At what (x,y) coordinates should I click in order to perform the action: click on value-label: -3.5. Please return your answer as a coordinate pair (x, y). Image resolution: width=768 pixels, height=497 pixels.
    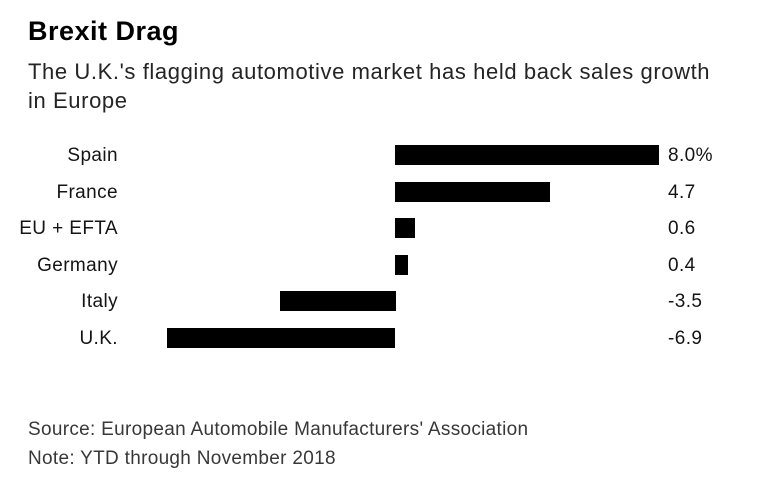
    Looking at the image, I should click on (685, 301).